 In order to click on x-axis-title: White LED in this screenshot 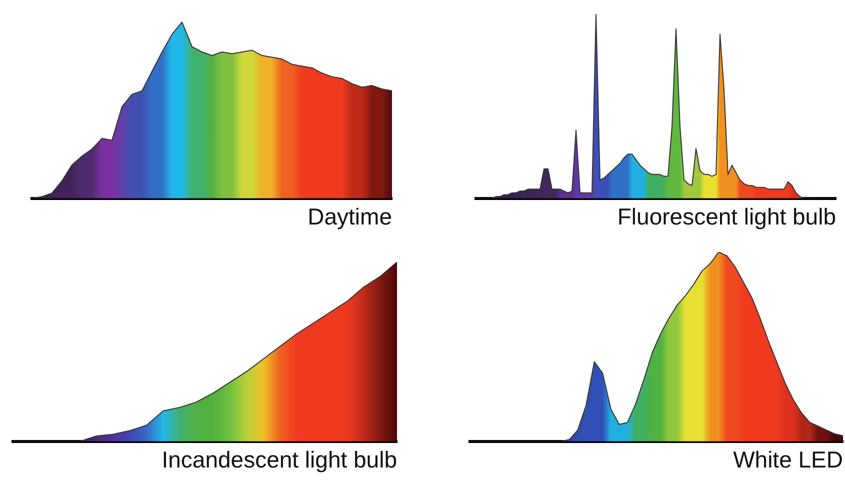, I will do `click(788, 459)`.